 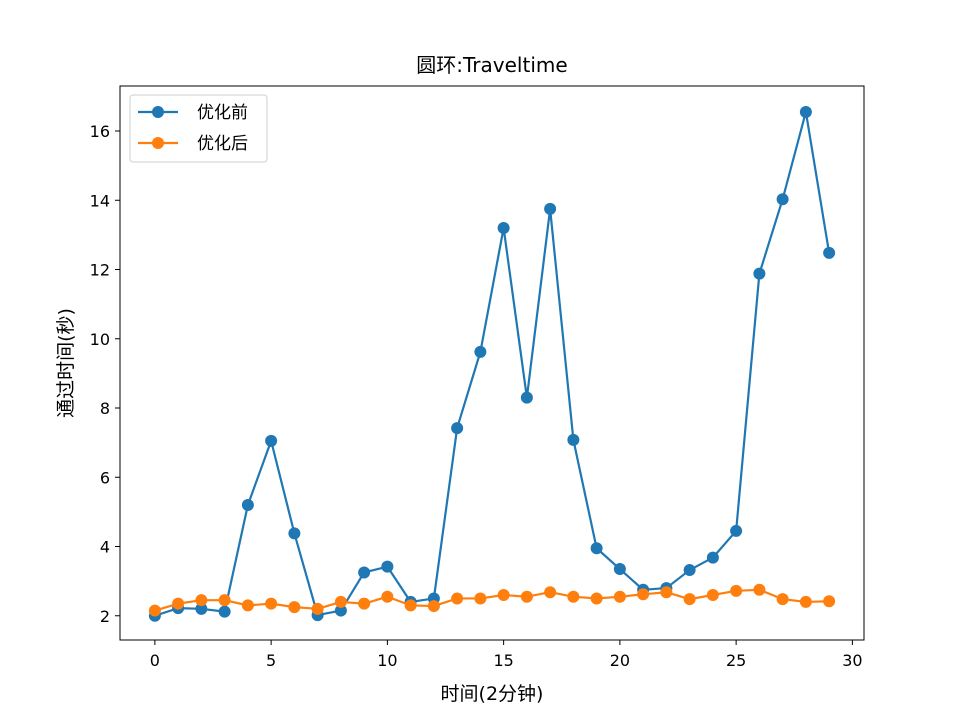 What do you see at coordinates (100, 339) in the screenshot?
I see `y-tick-label: 10` at bounding box center [100, 339].